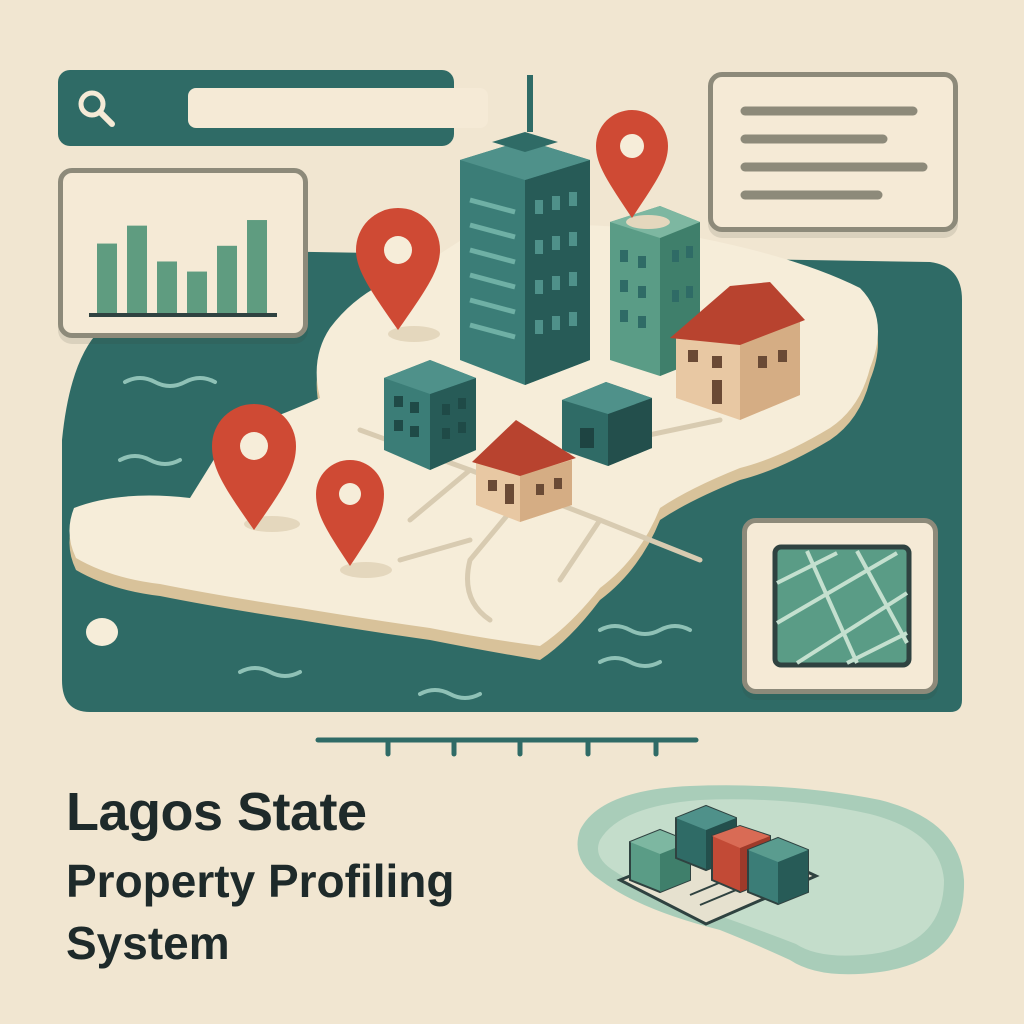  What do you see at coordinates (183, 268) in the screenshot?
I see `bar-chart` at bounding box center [183, 268].